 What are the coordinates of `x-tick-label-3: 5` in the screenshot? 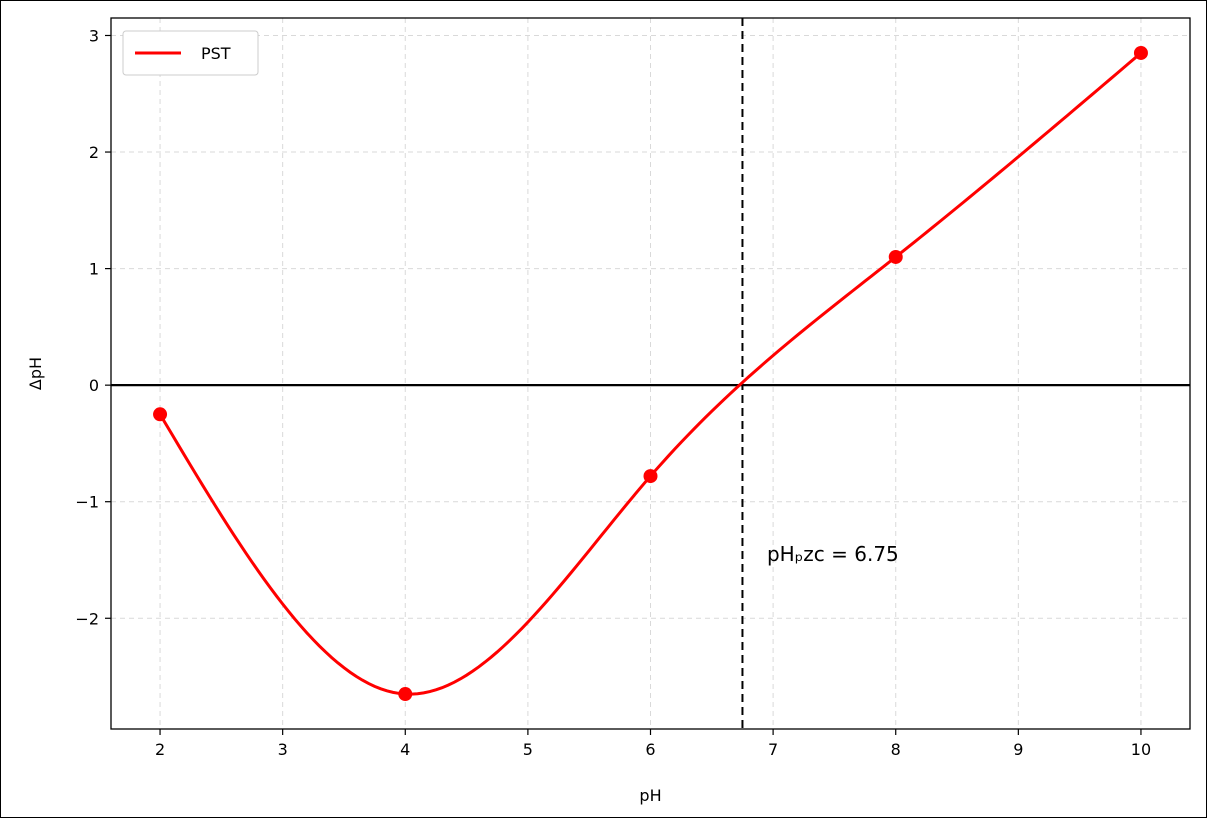 It's located at (528, 749).